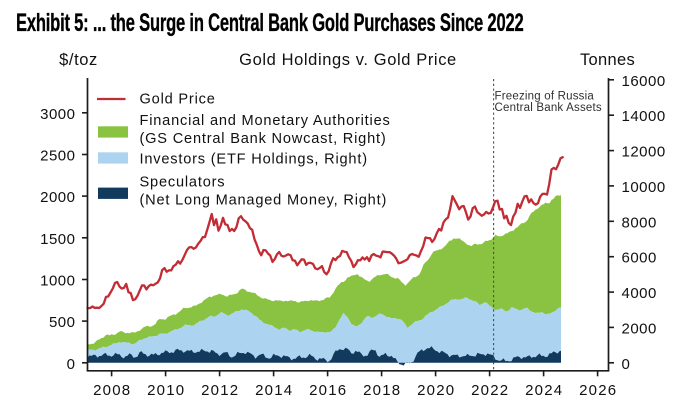  I want to click on svg-text: 2008, so click(112, 390).